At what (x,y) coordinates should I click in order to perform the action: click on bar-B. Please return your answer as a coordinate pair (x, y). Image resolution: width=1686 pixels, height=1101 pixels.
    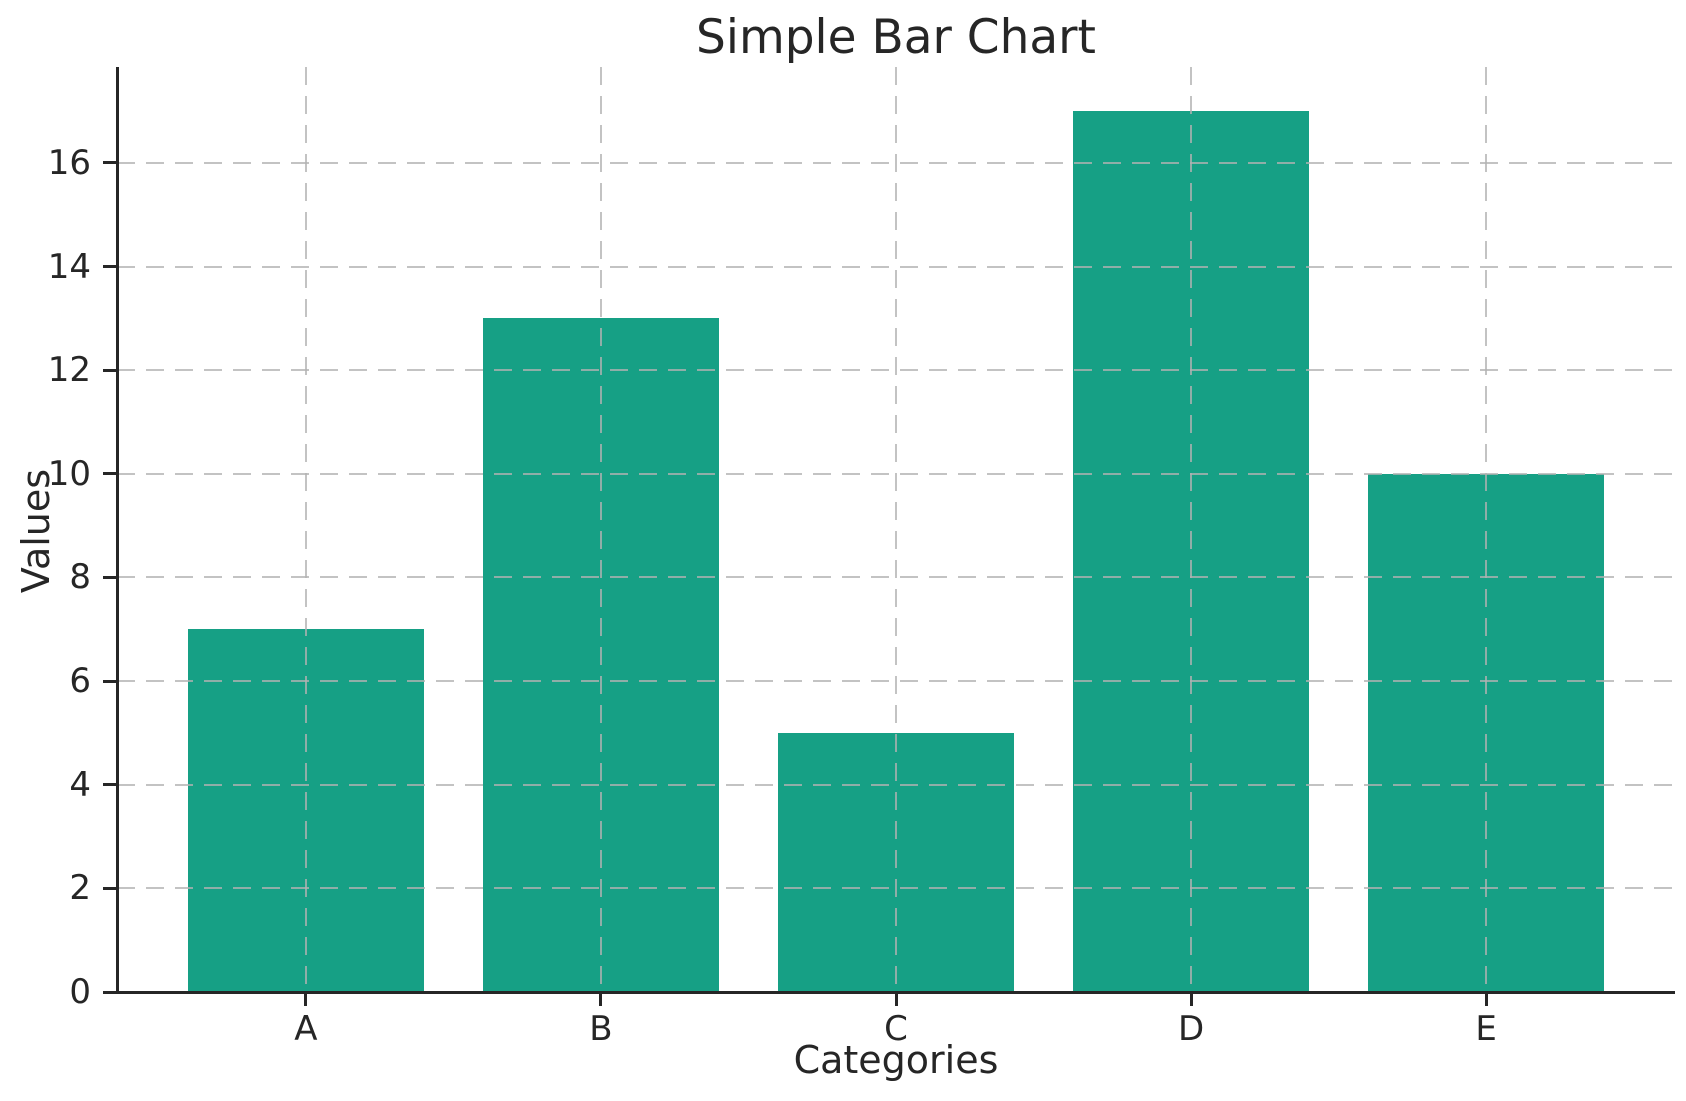
    Looking at the image, I should click on (600, 655).